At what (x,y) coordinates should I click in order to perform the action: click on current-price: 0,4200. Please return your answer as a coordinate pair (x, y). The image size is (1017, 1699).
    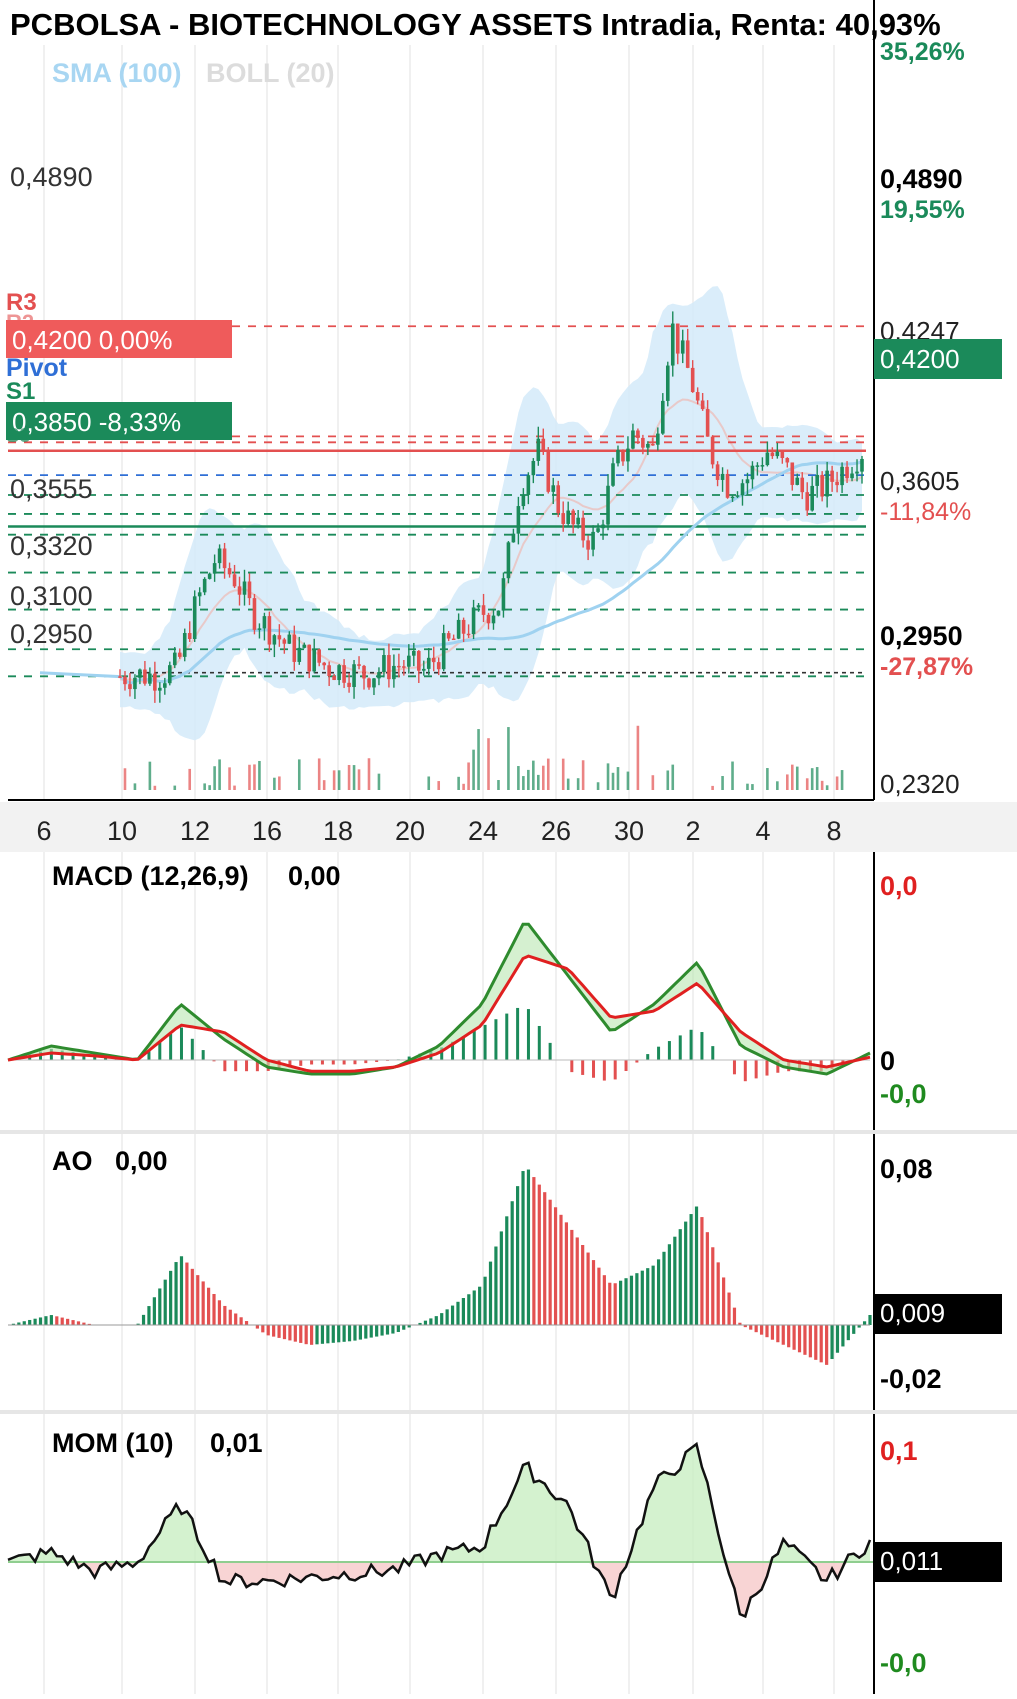
    Looking at the image, I should click on (920, 359).